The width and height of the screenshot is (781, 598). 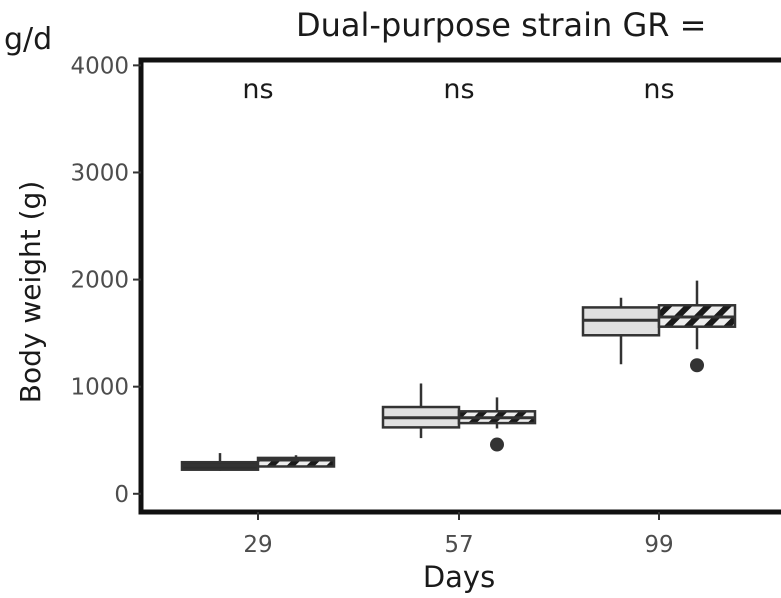 I want to click on x-tick-label: 57, so click(x=458, y=545).